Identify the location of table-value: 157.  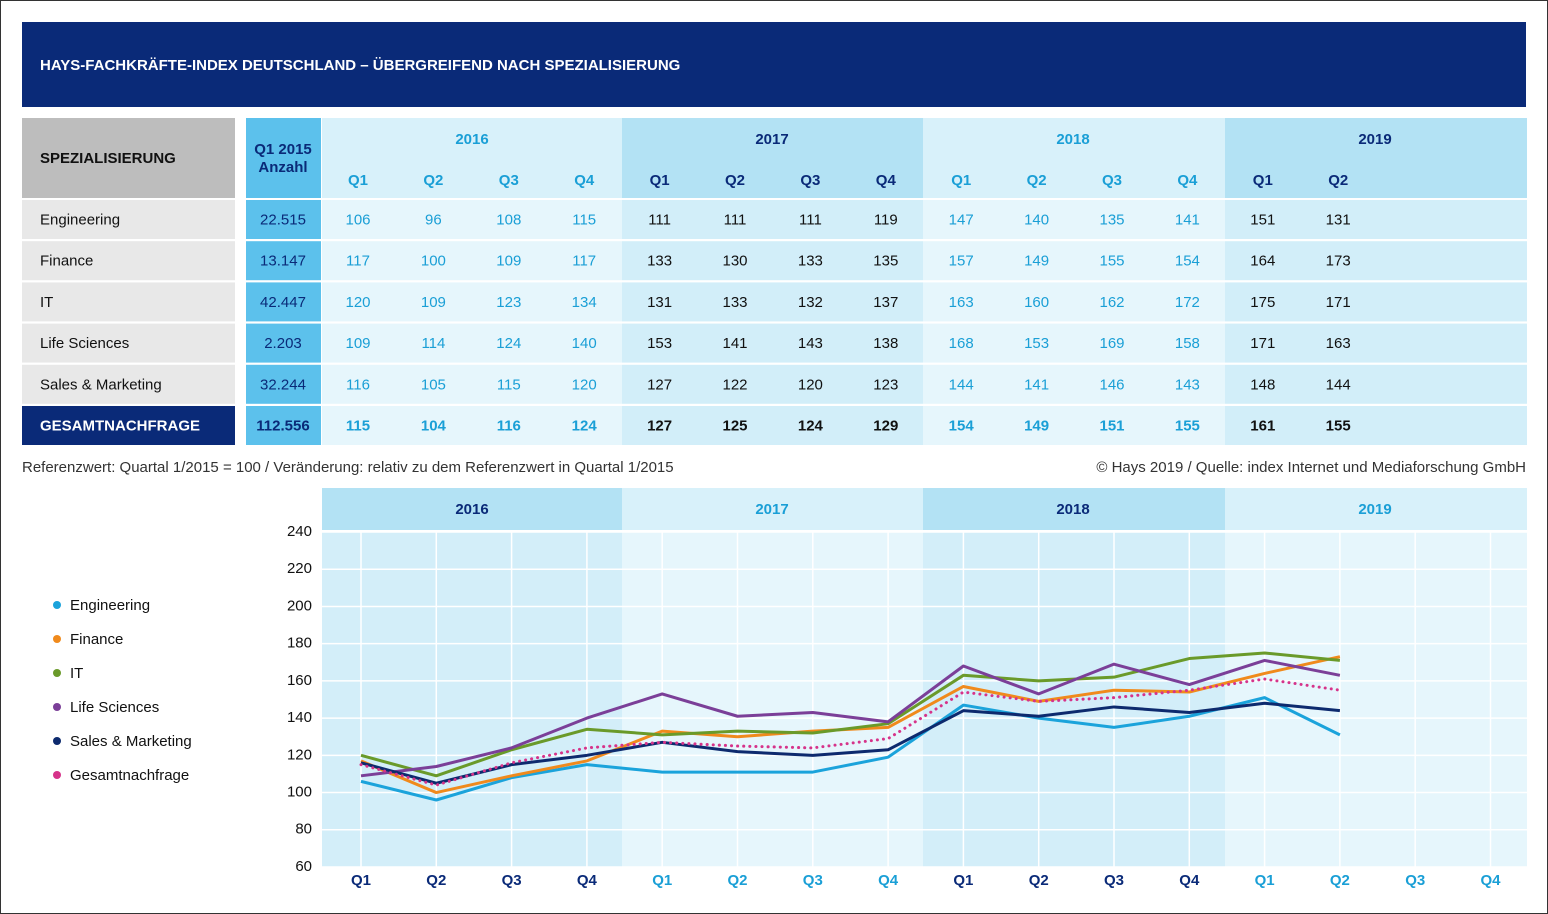
(961, 261).